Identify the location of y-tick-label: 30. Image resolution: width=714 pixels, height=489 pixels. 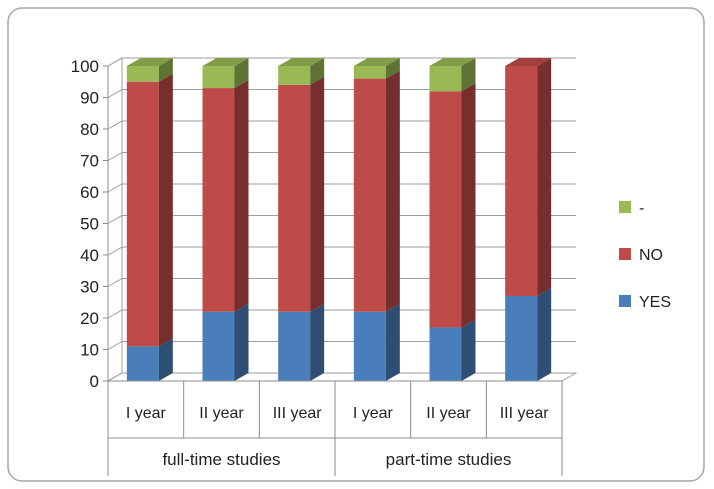
(89, 287).